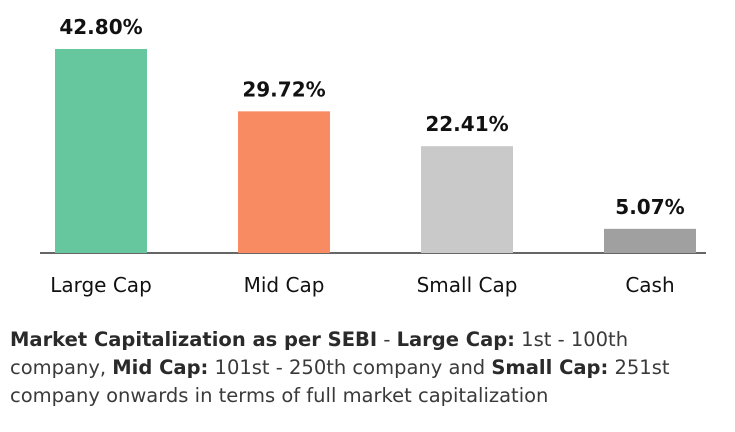 Image resolution: width=735 pixels, height=432 pixels. I want to click on category-label-cash: Cash, so click(649, 285).